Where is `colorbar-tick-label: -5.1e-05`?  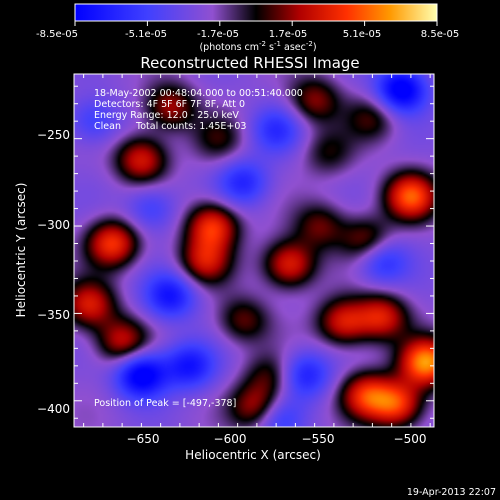
colorbar-tick-label: -5.1e-05 is located at coordinates (146, 34).